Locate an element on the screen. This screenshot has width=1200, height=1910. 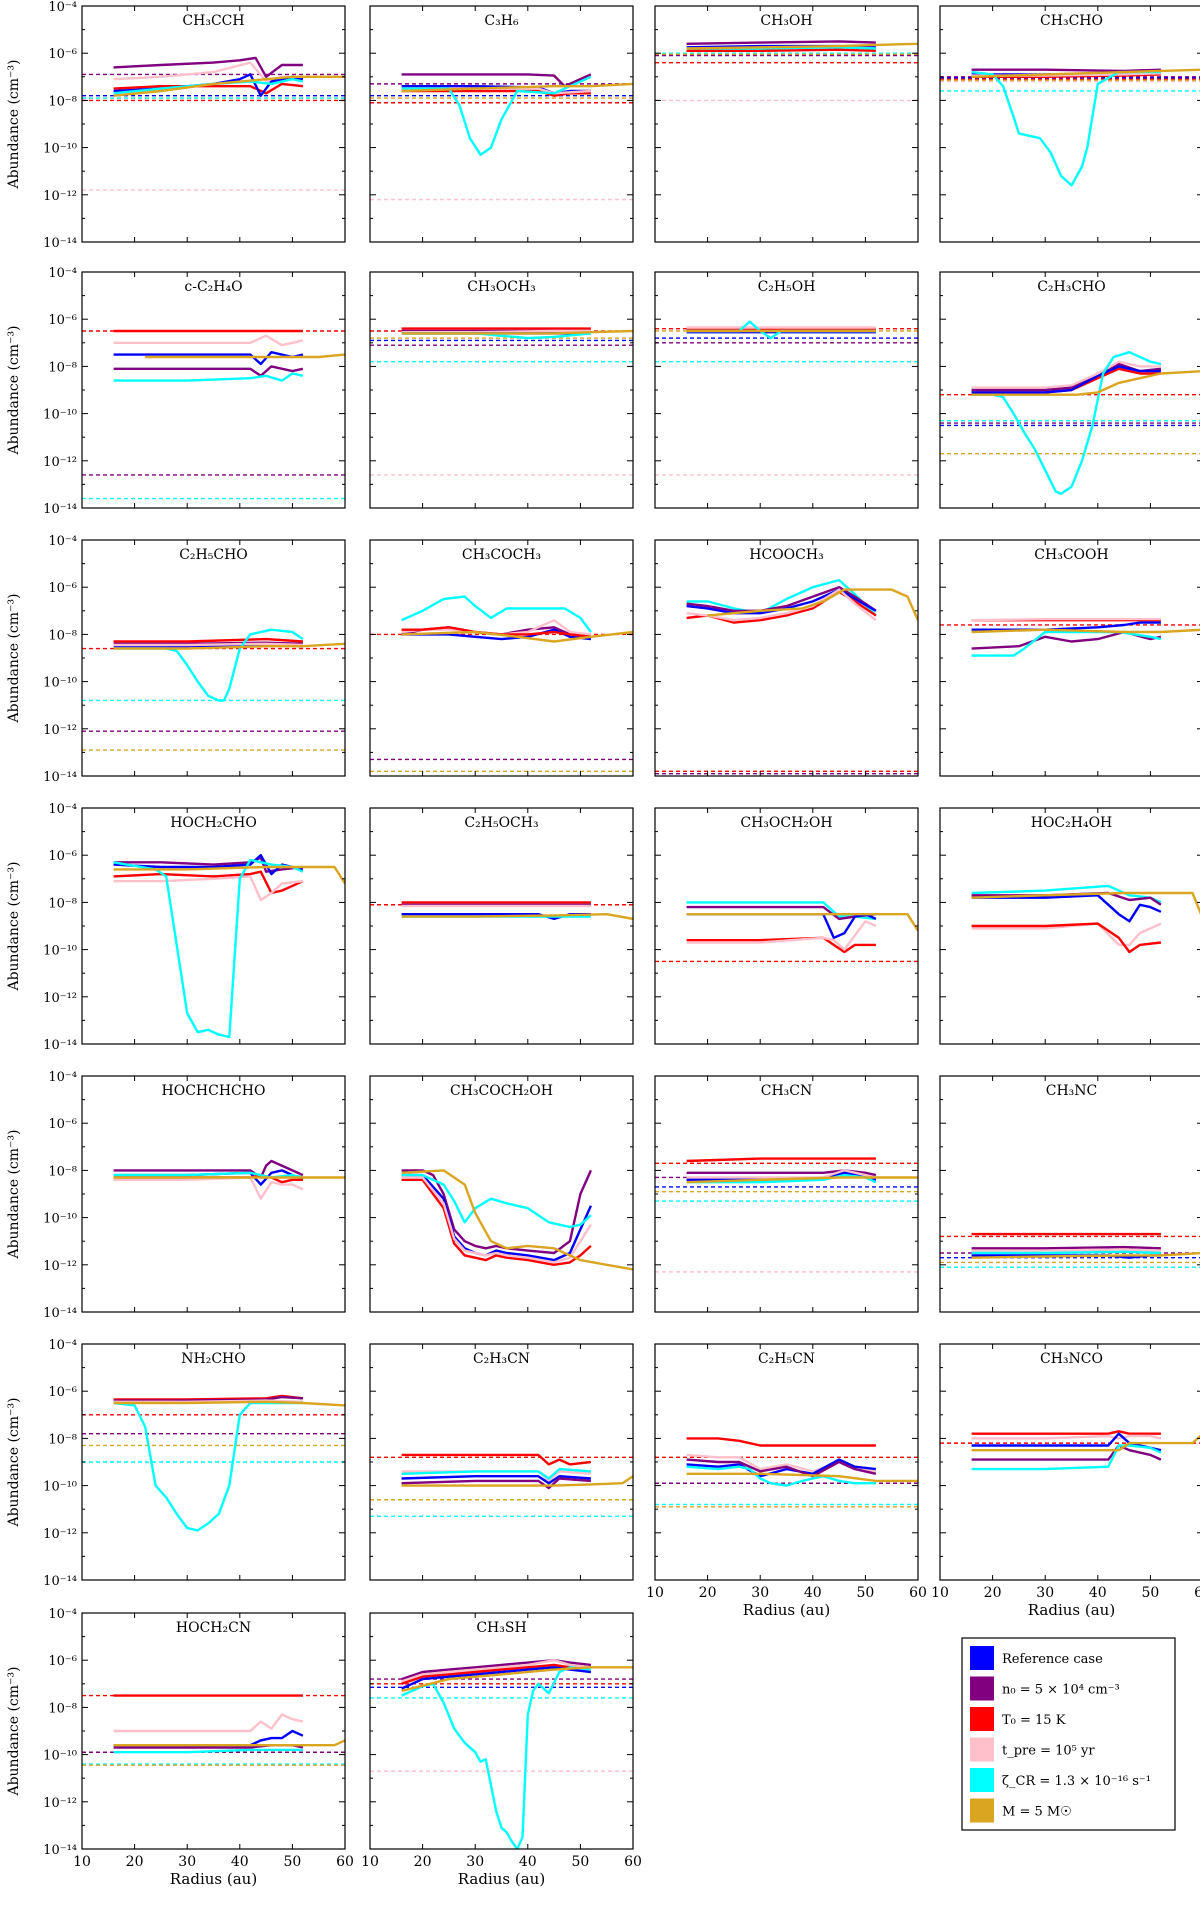
legend-swatch-M is located at coordinates (982, 1810).